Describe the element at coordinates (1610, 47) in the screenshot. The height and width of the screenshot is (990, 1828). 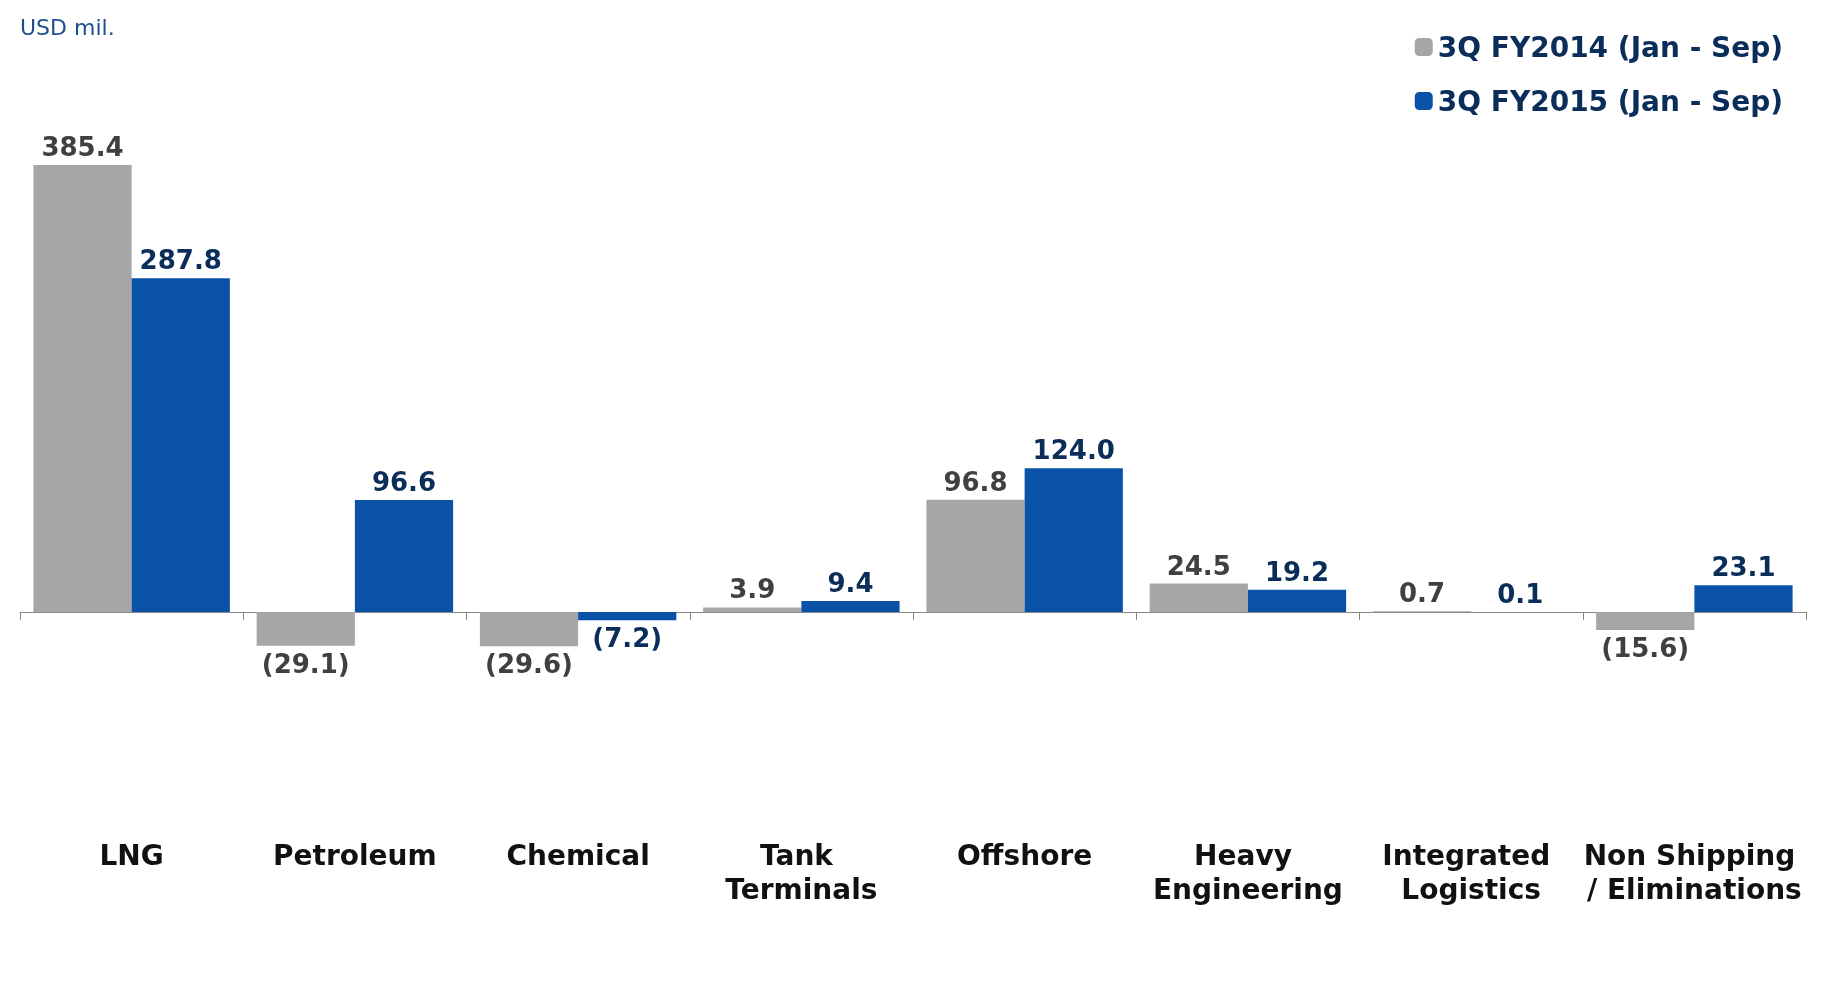
I see `legend-label: 3Q FY2014 (Jan - Sep)` at that location.